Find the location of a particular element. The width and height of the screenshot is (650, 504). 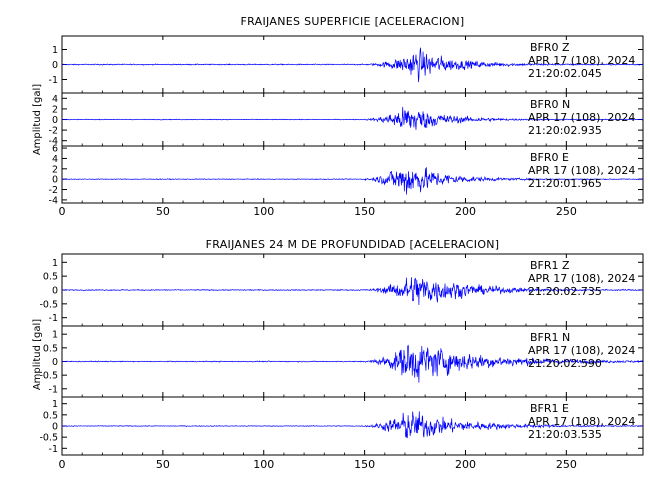

station-component-label: BFR1 Z is located at coordinates (550, 265).